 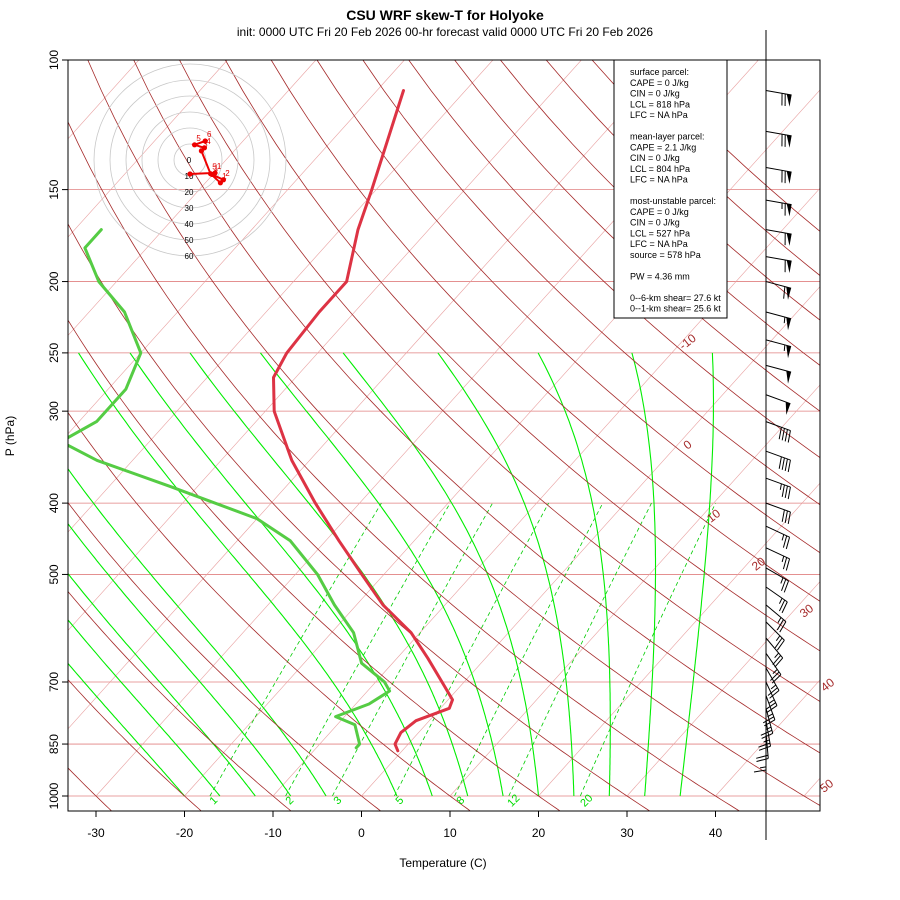 What do you see at coordinates (404, 825) in the screenshot?
I see `x-axis: -30 -20 -10 0 10 20 30 40` at bounding box center [404, 825].